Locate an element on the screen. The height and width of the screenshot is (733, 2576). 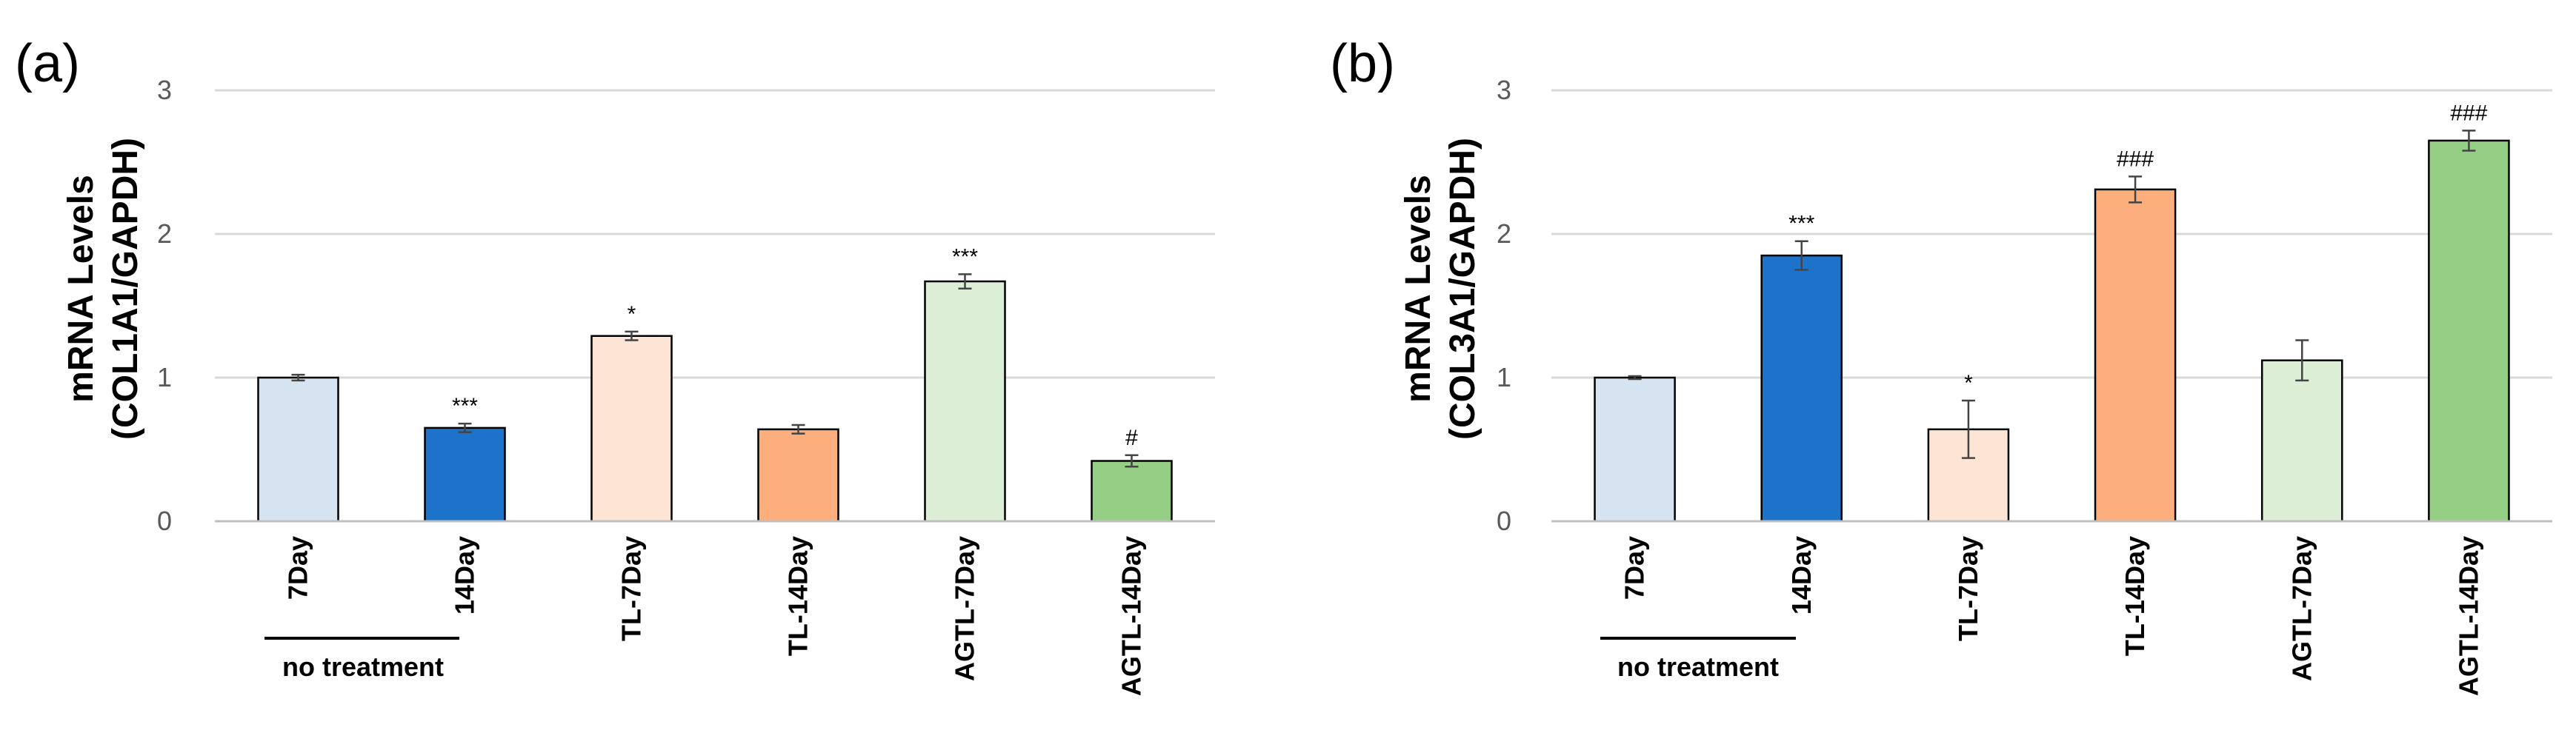
panel-label: (a) is located at coordinates (48, 64).